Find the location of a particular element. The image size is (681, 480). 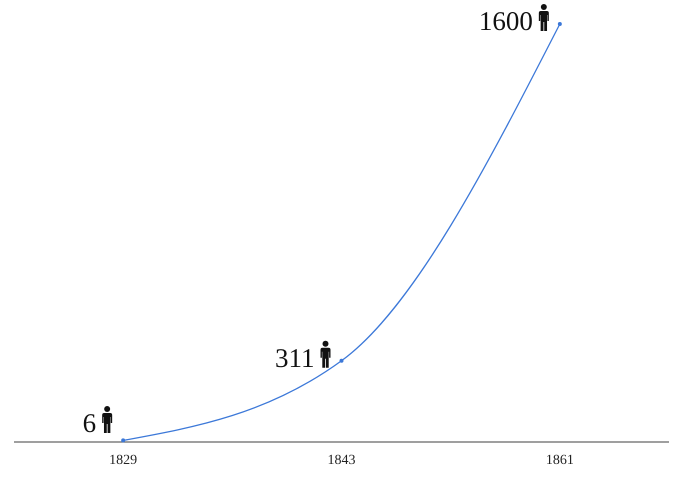

x-tick-label: 1829 is located at coordinates (123, 460).